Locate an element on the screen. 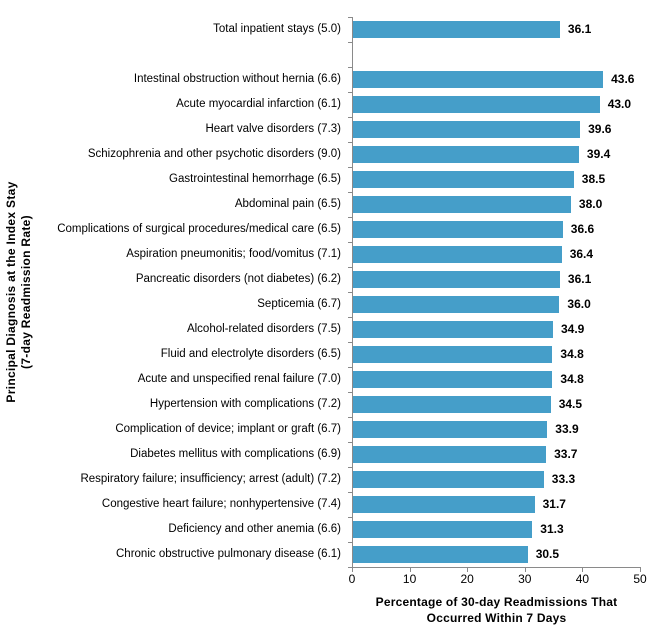 This screenshot has width=654, height=630. bar-track: 33.7 is located at coordinates (500, 454).